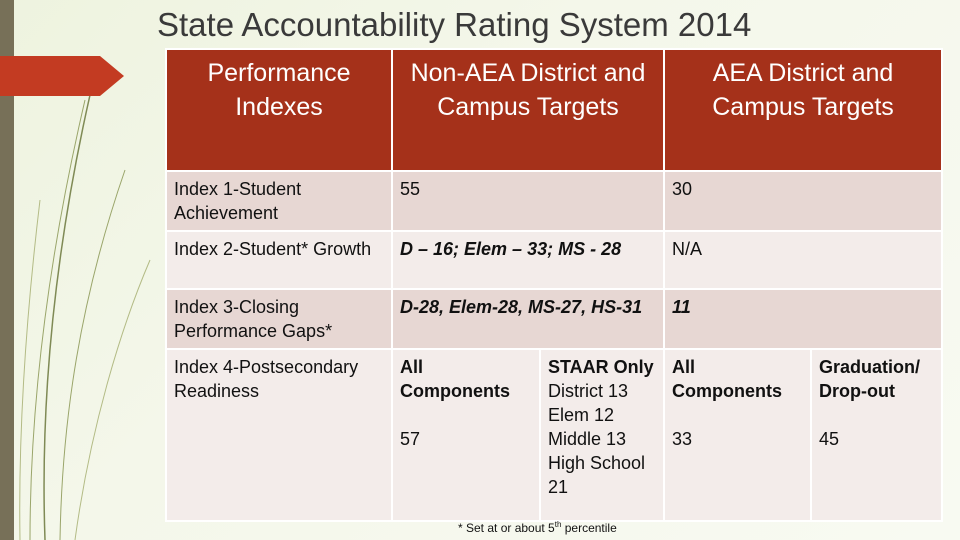 The width and height of the screenshot is (960, 540). What do you see at coordinates (682, 439) in the screenshot?
I see `all-components-value: 33` at bounding box center [682, 439].